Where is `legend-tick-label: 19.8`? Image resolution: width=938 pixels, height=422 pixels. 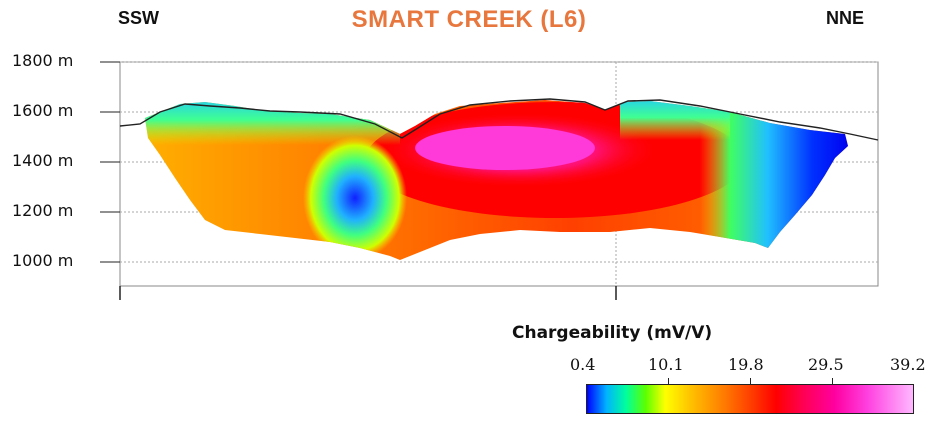
legend-tick-label: 19.8 is located at coordinates (746, 364).